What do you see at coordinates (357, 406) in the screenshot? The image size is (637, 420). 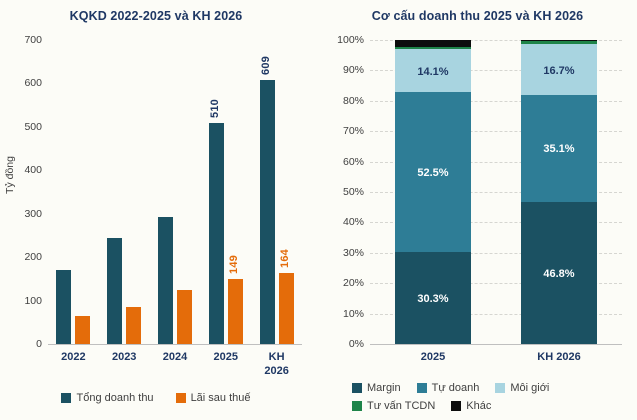 I see `legend-swatch-tu-van-tcdn` at bounding box center [357, 406].